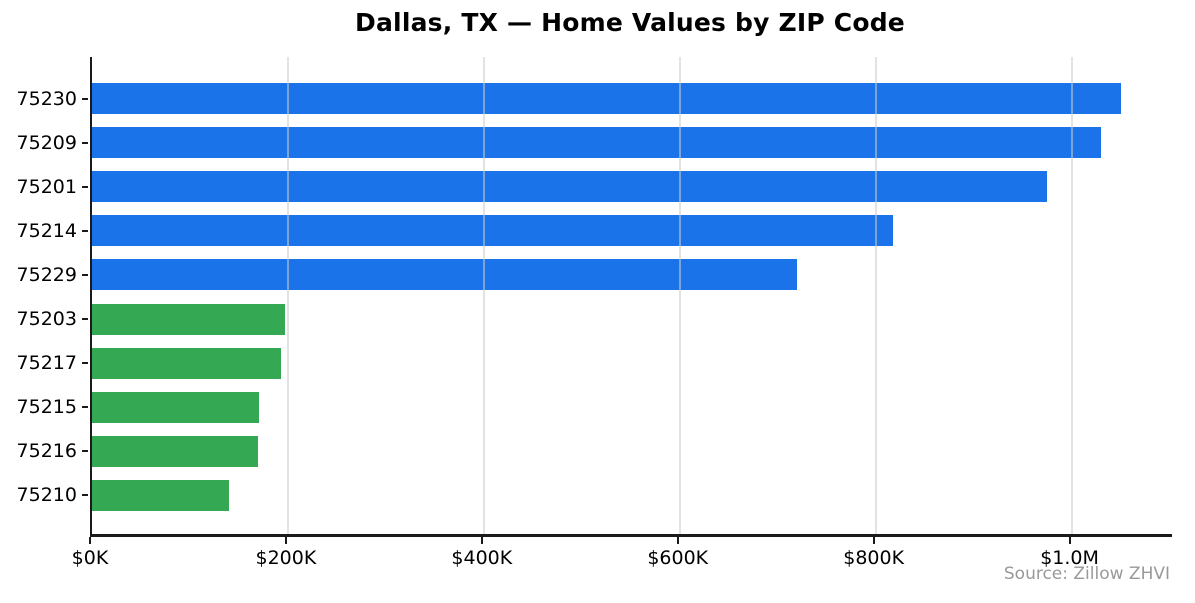  What do you see at coordinates (482, 558) in the screenshot?
I see `x-tick-label-$400K: $400K` at bounding box center [482, 558].